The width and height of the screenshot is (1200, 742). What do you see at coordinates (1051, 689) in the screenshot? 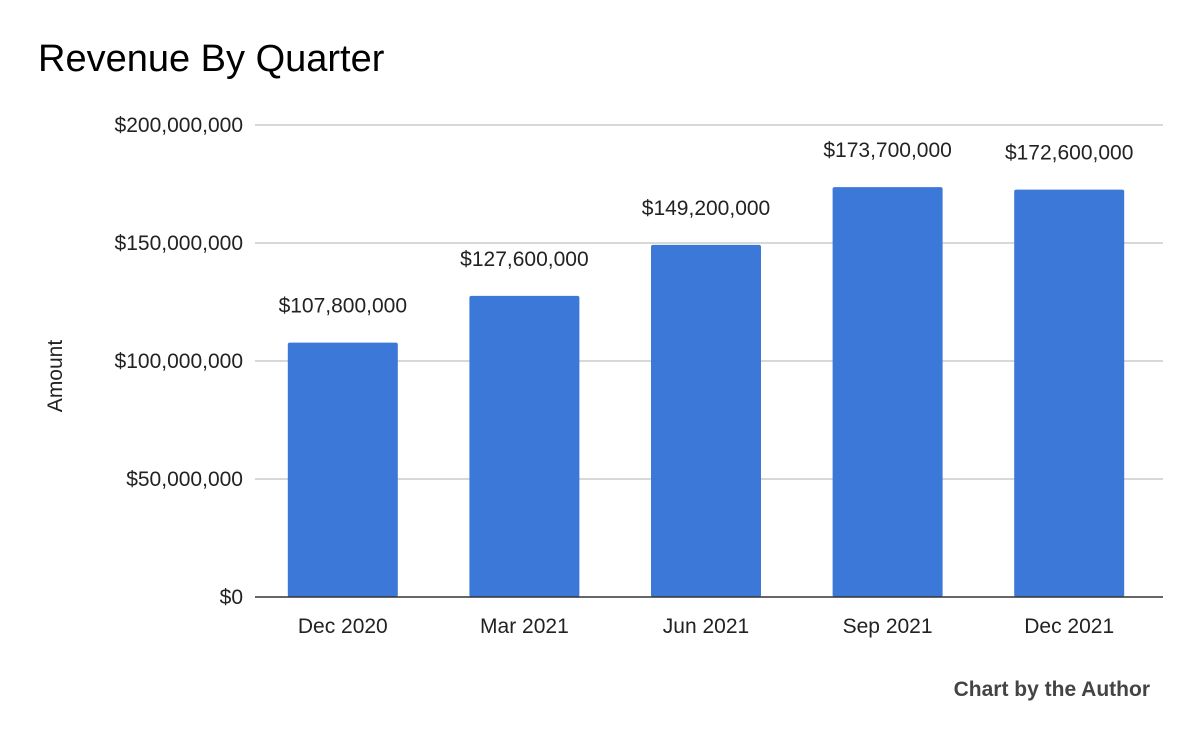
I see `chart-credit: Chart by the Author` at bounding box center [1051, 689].